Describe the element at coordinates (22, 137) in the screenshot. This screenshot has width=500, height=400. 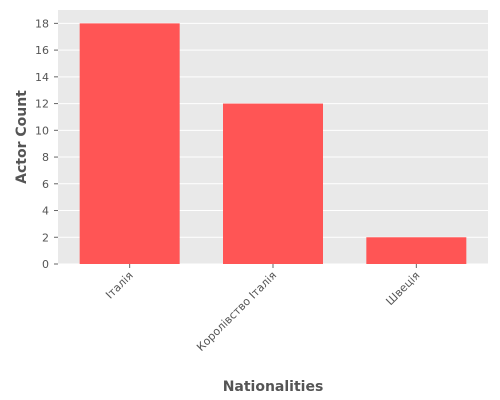
I see `y-axis-label: Actor Count` at that location.